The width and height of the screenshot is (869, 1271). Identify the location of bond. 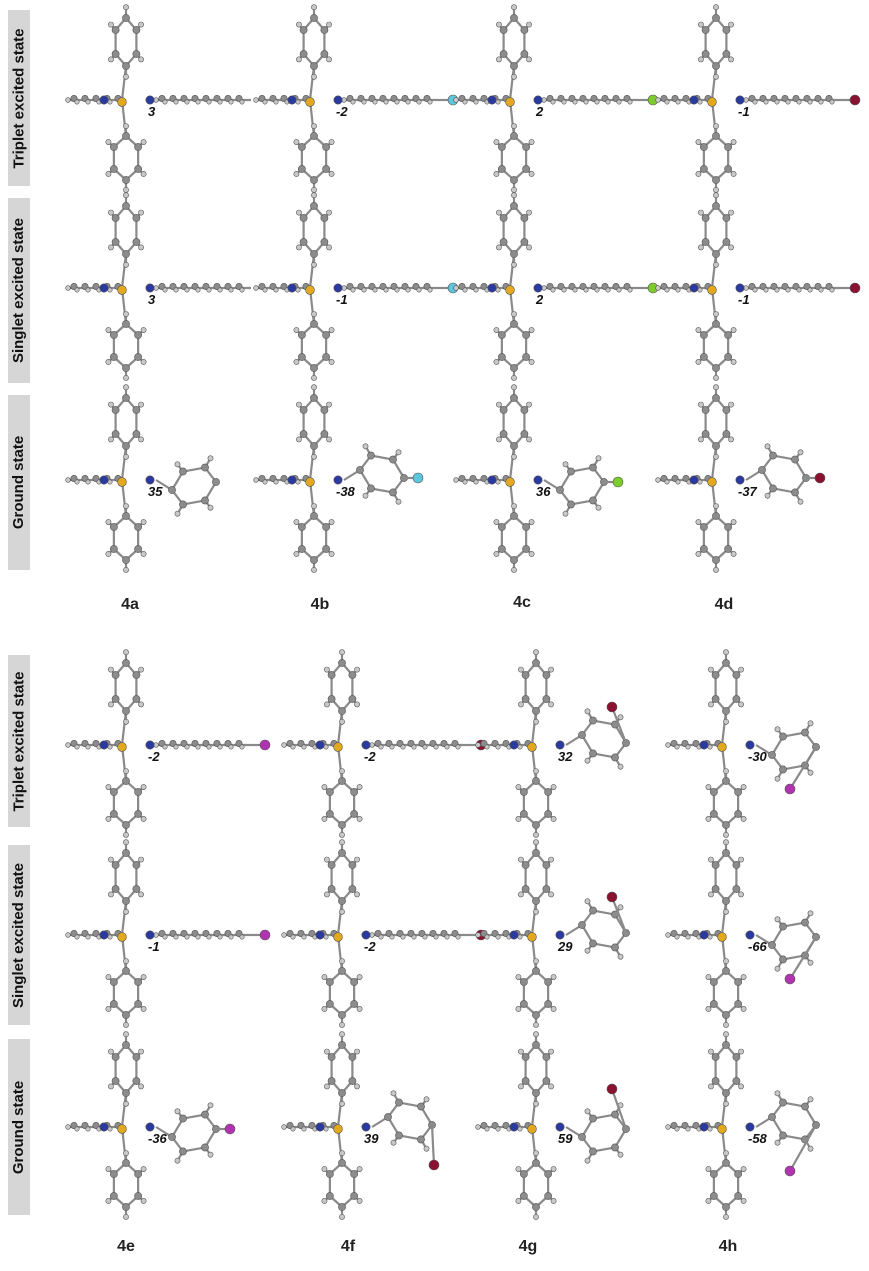
(803, 768).